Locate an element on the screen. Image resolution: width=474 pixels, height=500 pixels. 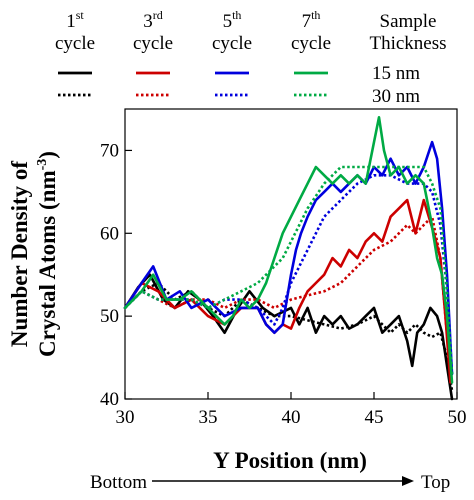
direction-top-label: Top is located at coordinates (435, 482).